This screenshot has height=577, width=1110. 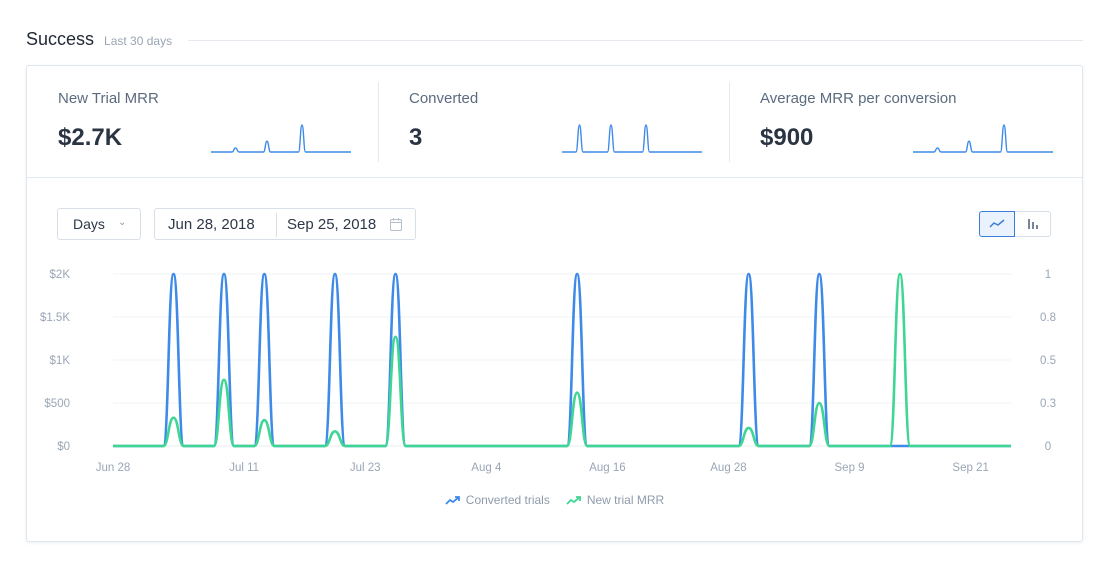 I want to click on x-tick: Sep 21, so click(x=970, y=468).